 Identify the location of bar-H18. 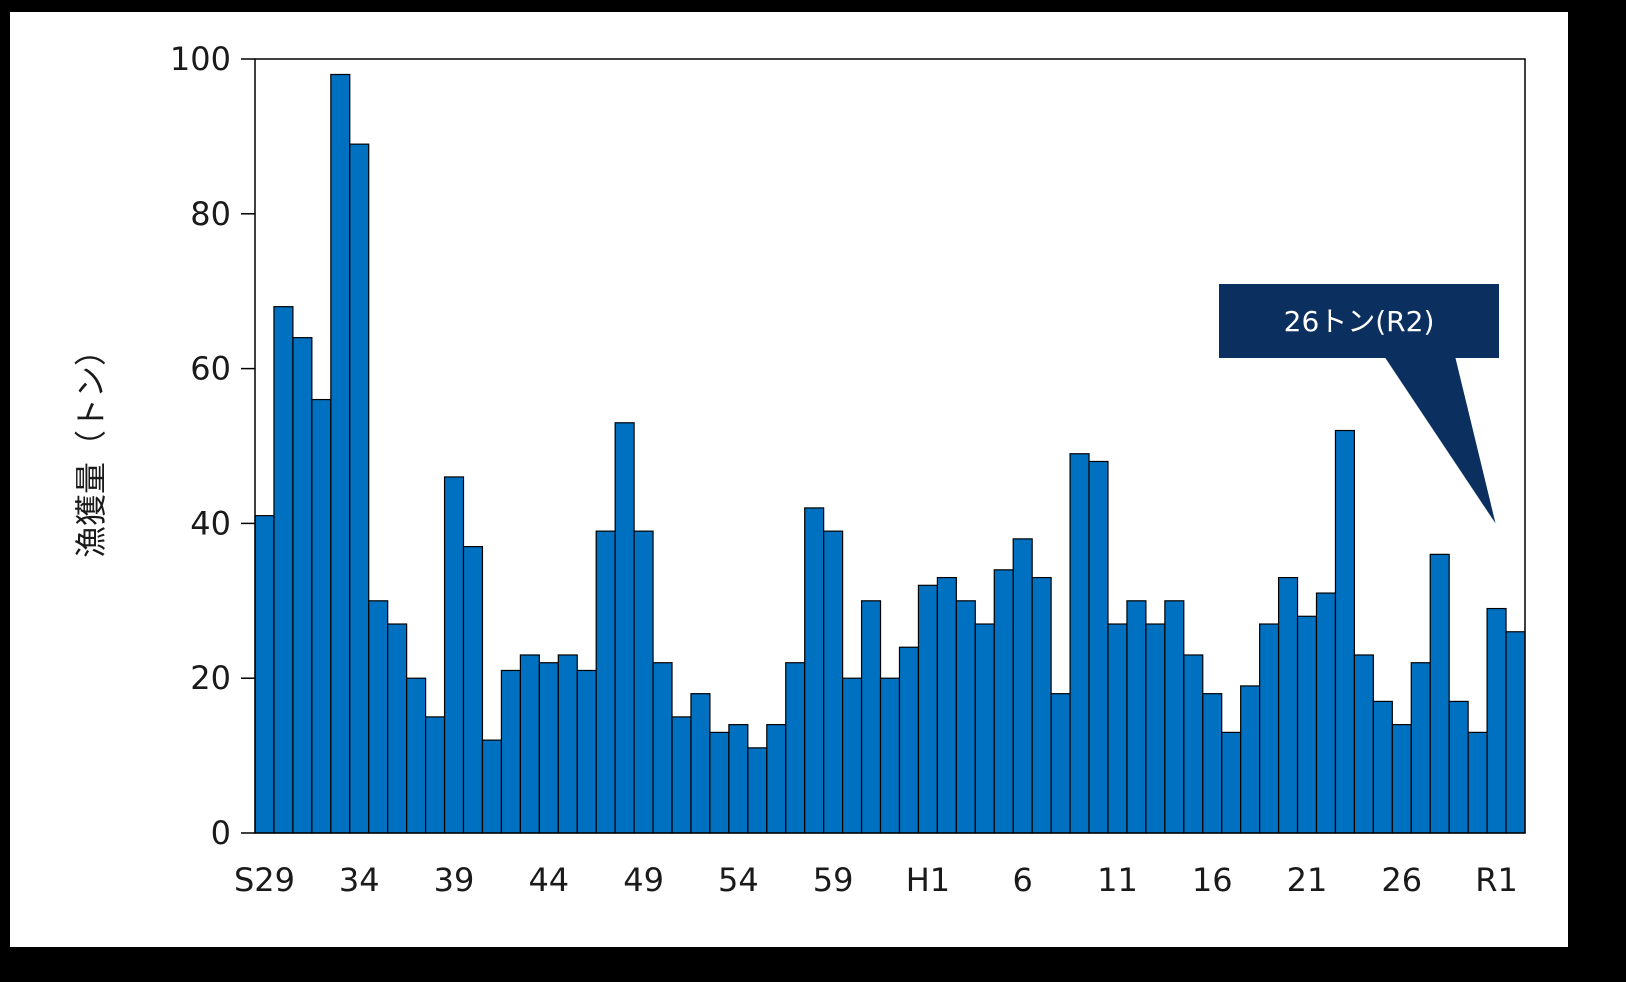
(1250, 759).